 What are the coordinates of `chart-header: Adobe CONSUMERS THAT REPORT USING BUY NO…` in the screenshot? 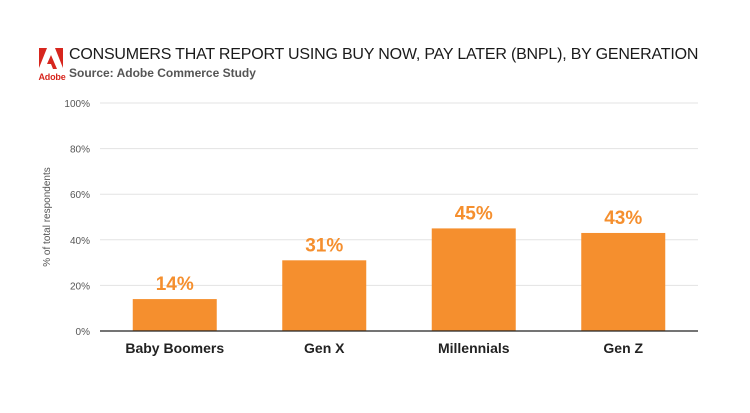 It's located at (383, 64).